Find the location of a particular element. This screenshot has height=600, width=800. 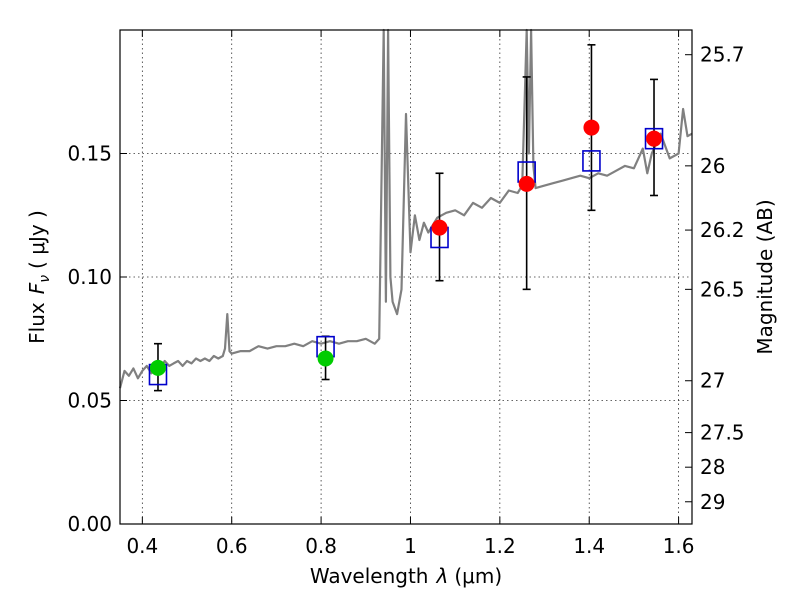

y-axis-label-unit: ( μJy ) is located at coordinates (37, 239).